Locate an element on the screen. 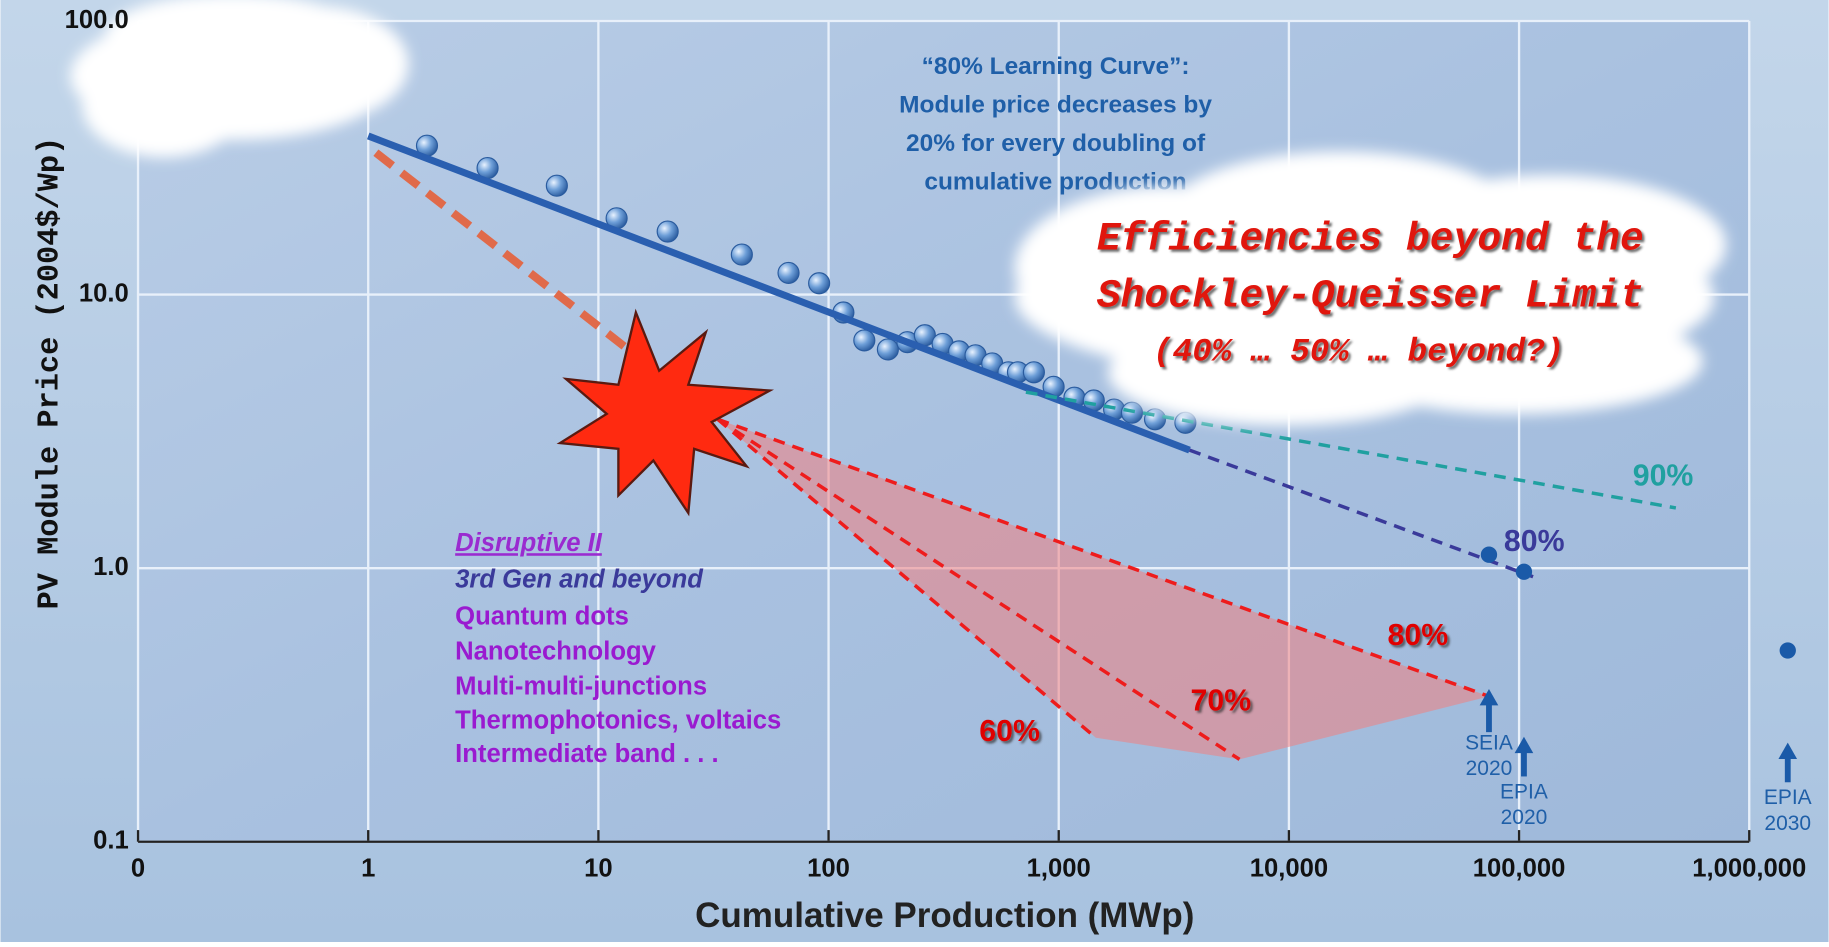  y-tick-label: 10.0 is located at coordinates (104, 293).